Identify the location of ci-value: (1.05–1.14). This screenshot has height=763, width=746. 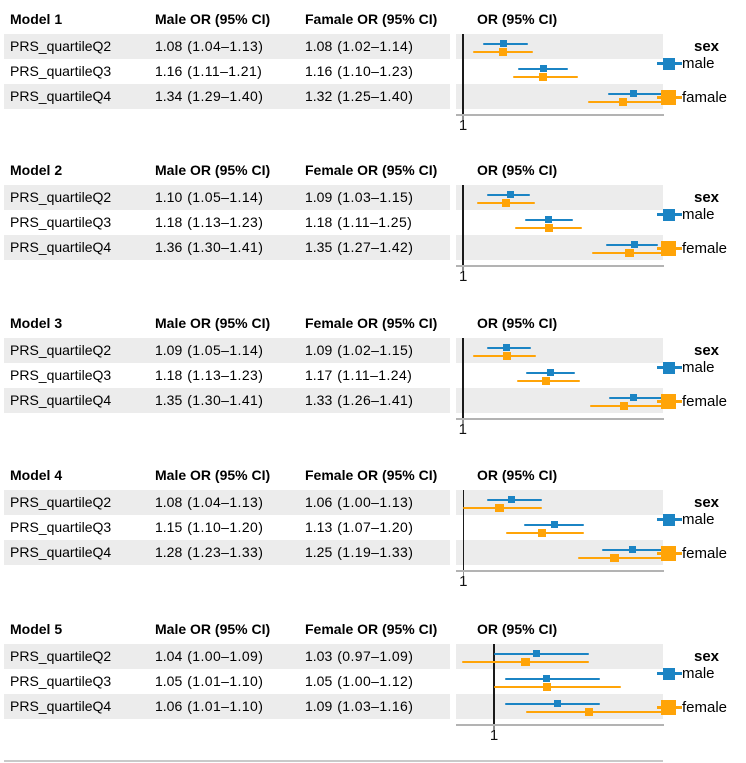
(225, 197).